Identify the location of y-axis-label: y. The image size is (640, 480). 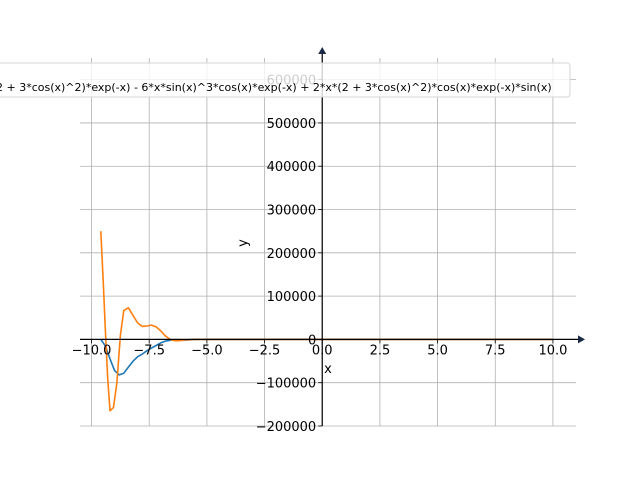
(243, 243).